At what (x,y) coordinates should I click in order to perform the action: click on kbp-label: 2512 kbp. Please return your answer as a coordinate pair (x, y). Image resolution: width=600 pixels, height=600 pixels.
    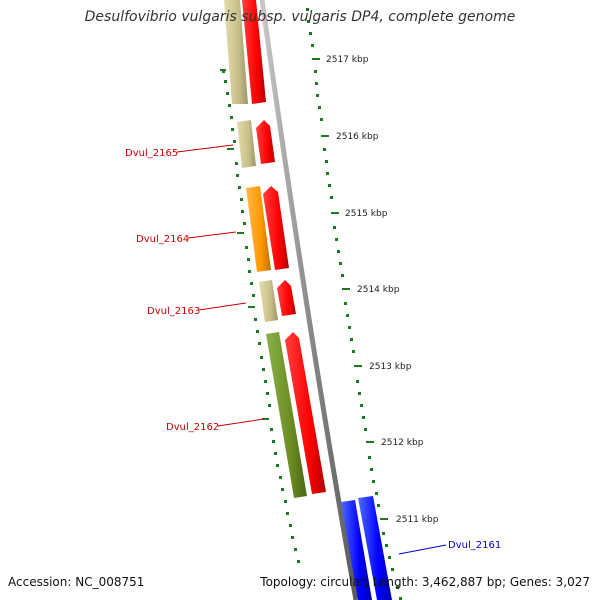
    Looking at the image, I should click on (402, 443).